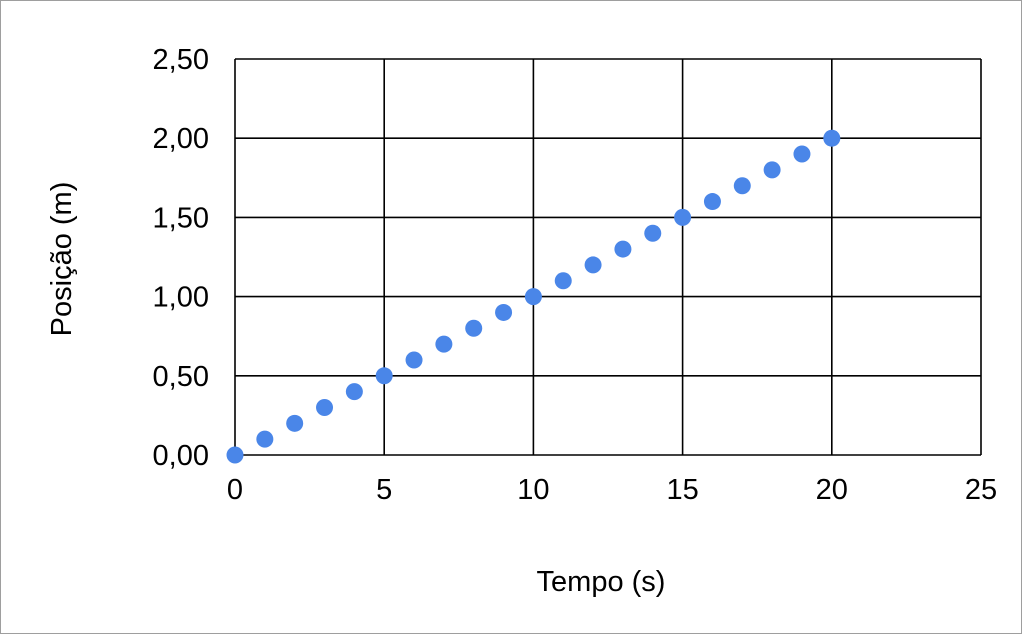 The height and width of the screenshot is (634, 1022). I want to click on x-tick-label: 15, so click(682, 490).